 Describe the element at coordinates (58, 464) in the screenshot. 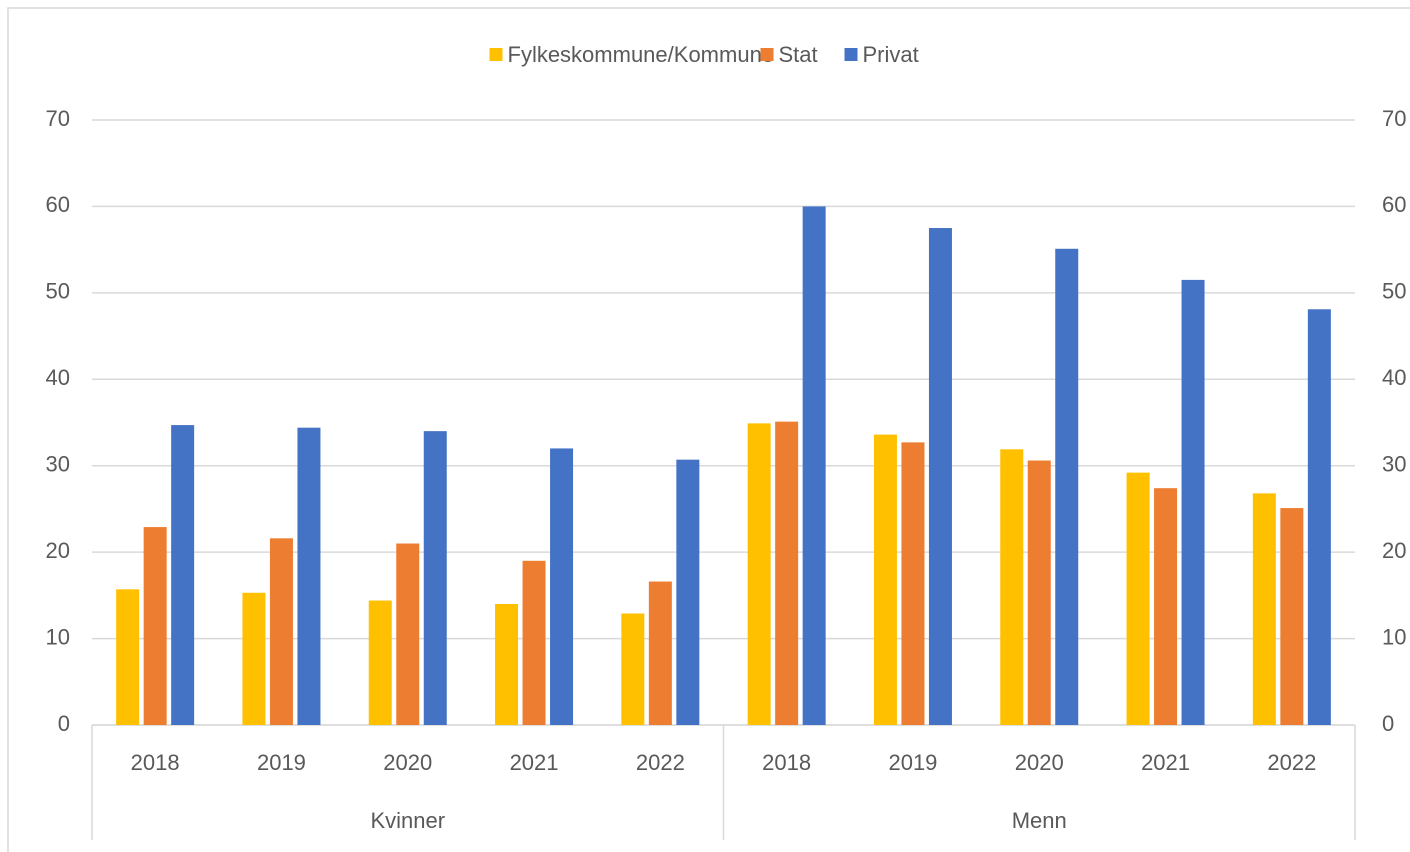

I see `y-tick-label: 30` at that location.